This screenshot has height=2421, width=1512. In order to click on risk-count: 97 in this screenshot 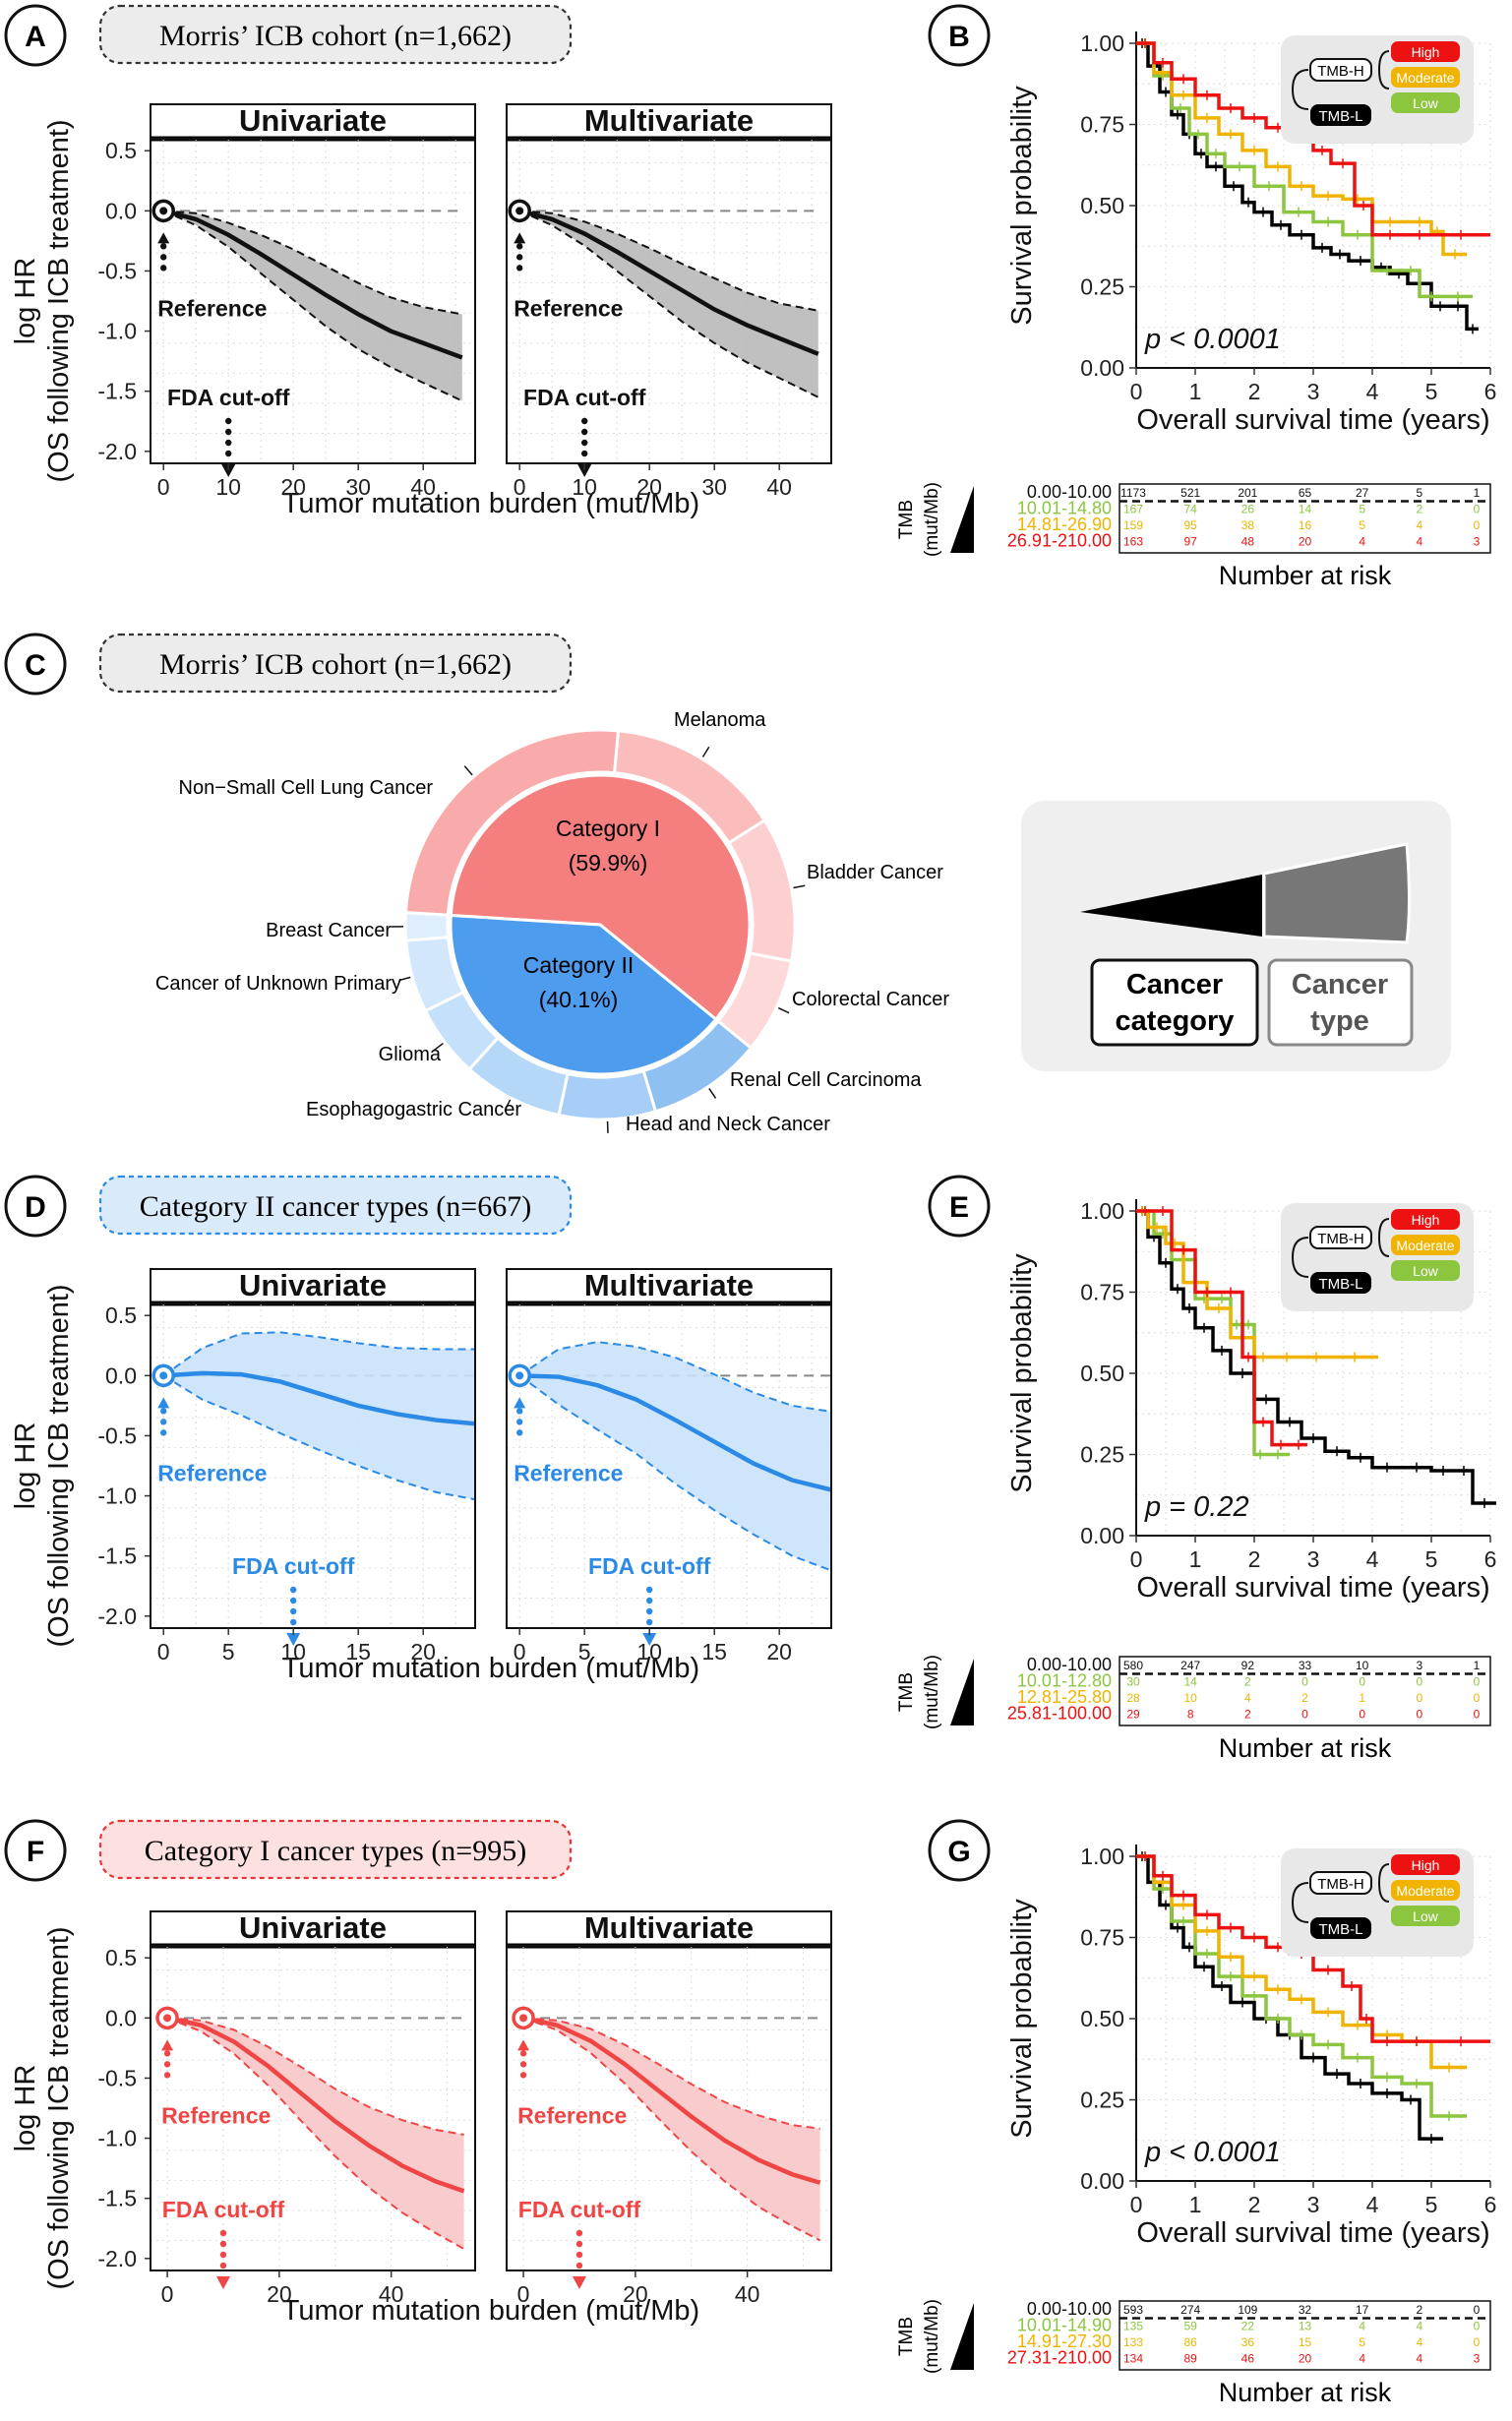, I will do `click(1190, 542)`.